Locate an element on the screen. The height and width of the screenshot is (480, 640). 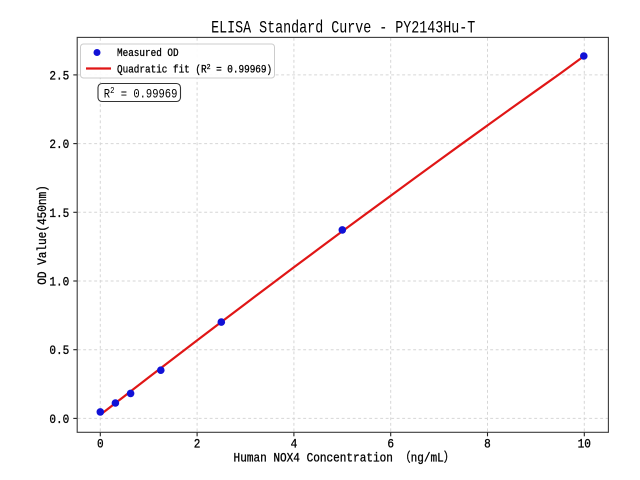
svg-text: 1.5 is located at coordinates (59, 213).